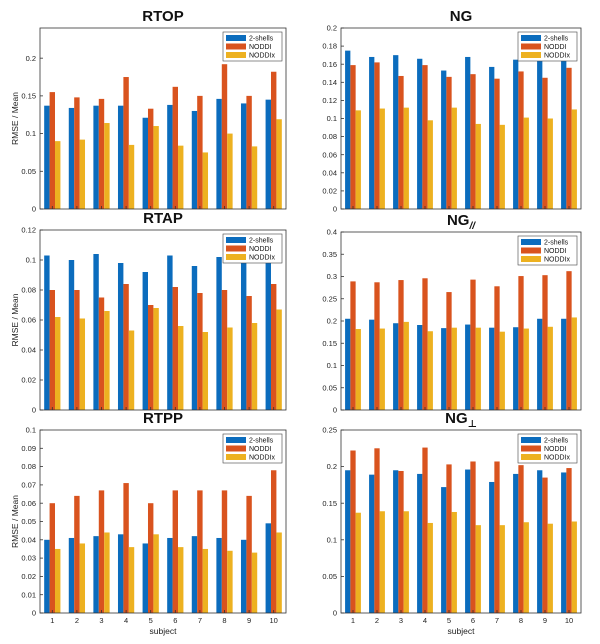  Describe the element at coordinates (28, 558) in the screenshot. I see `y-tick-label: 0.03` at that location.